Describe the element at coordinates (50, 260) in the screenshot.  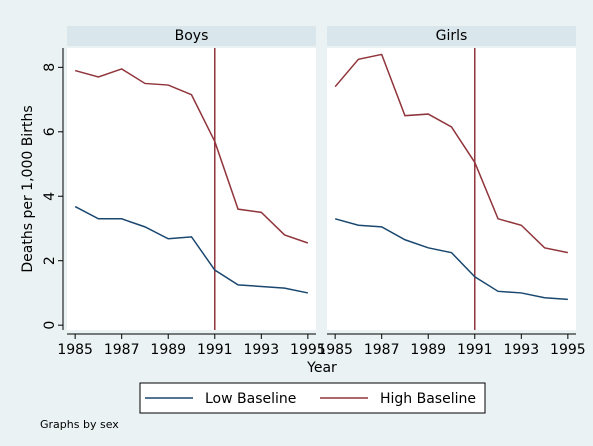
I see `y-tick-label: 2` at that location.